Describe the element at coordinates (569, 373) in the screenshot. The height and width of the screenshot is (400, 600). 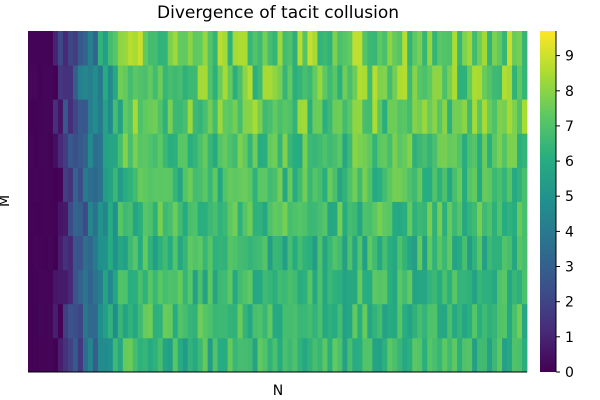
I see `colorbar-tick-label: 0` at that location.